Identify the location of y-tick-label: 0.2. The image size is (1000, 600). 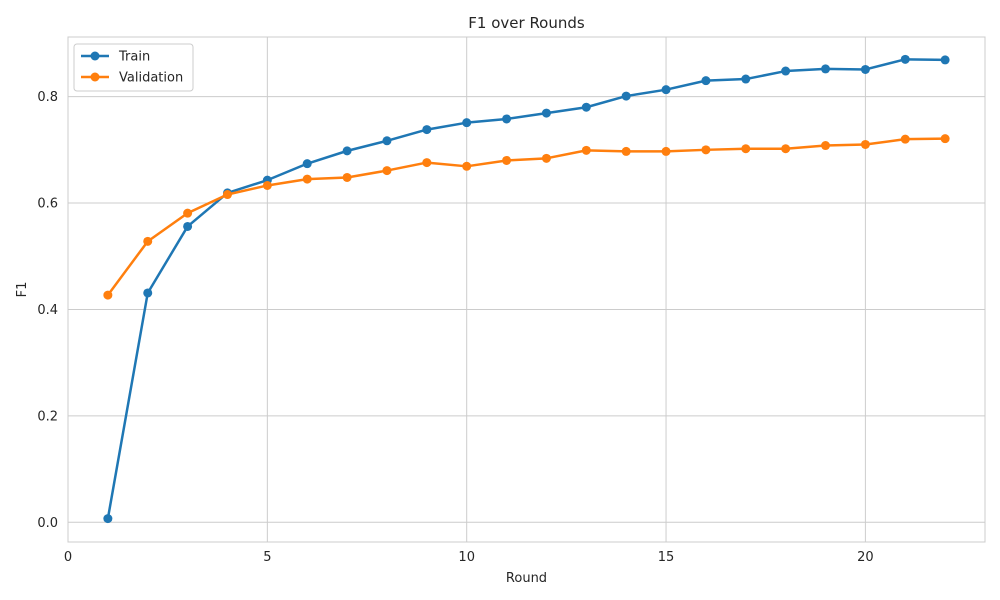
(47, 416).